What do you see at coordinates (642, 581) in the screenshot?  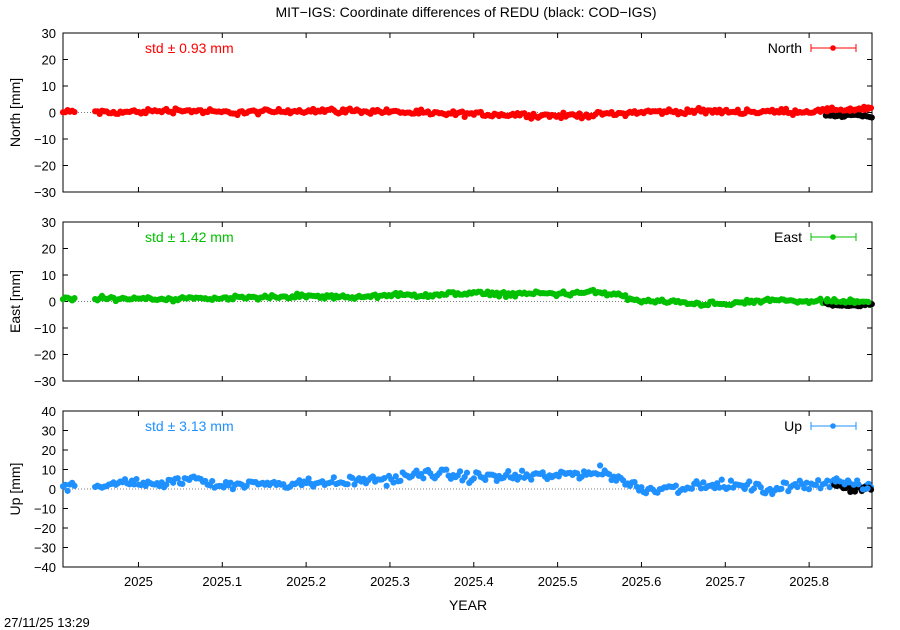 I see `x-tick-label: 2025.6` at bounding box center [642, 581].